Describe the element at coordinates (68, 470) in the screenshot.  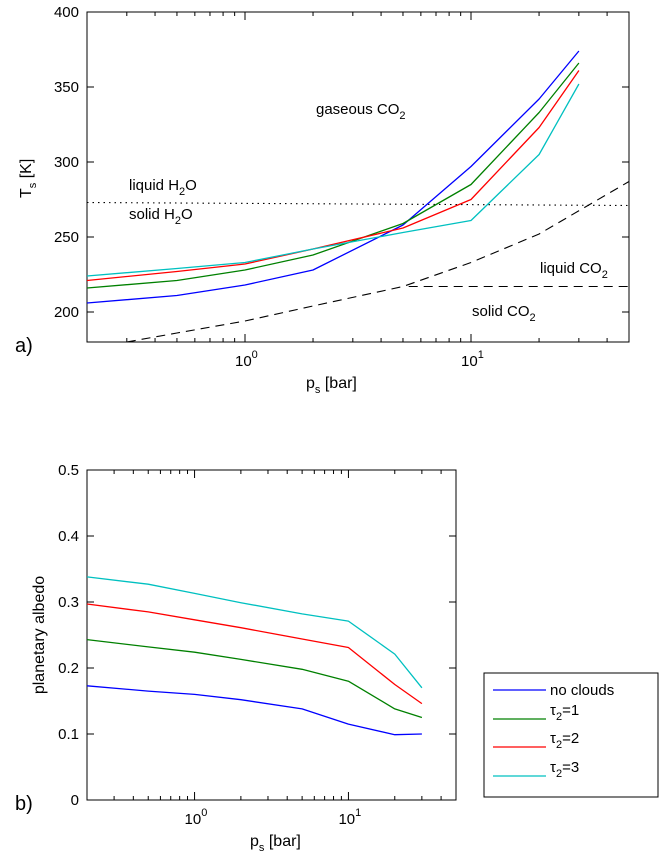
I see `panel-b-y-tick-label: 0.5` at that location.